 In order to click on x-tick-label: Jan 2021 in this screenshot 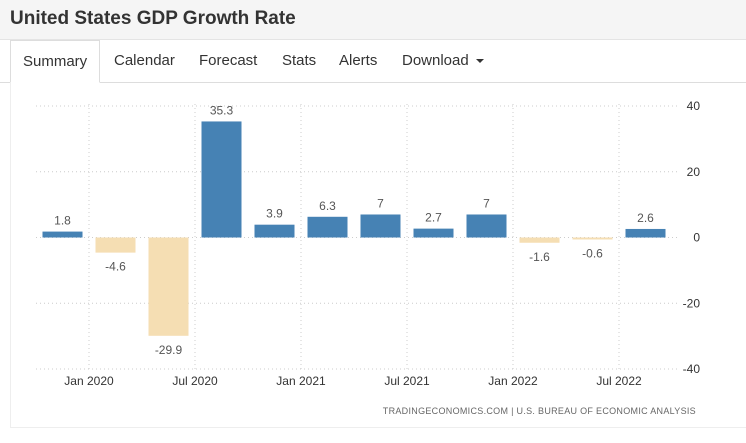, I will do `click(301, 381)`.